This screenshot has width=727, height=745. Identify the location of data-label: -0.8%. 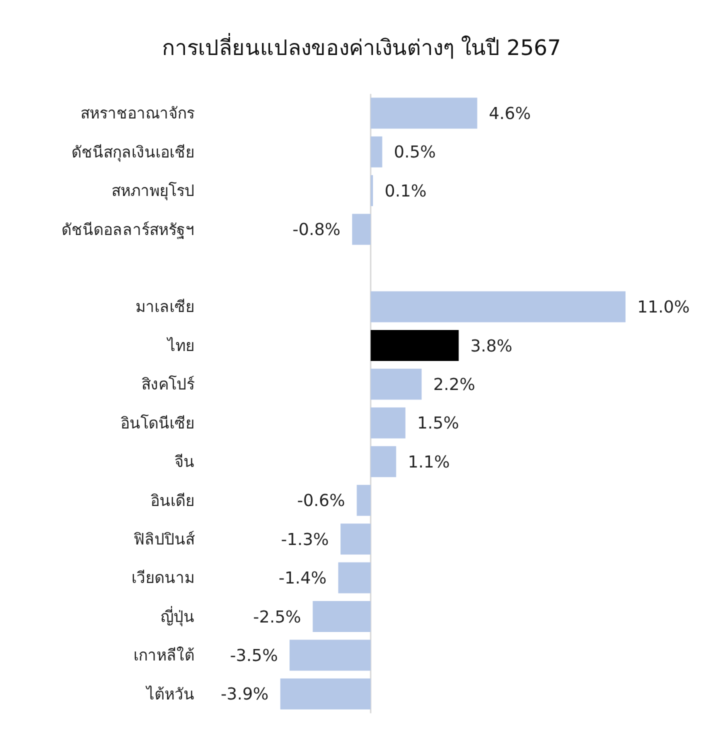
(316, 230).